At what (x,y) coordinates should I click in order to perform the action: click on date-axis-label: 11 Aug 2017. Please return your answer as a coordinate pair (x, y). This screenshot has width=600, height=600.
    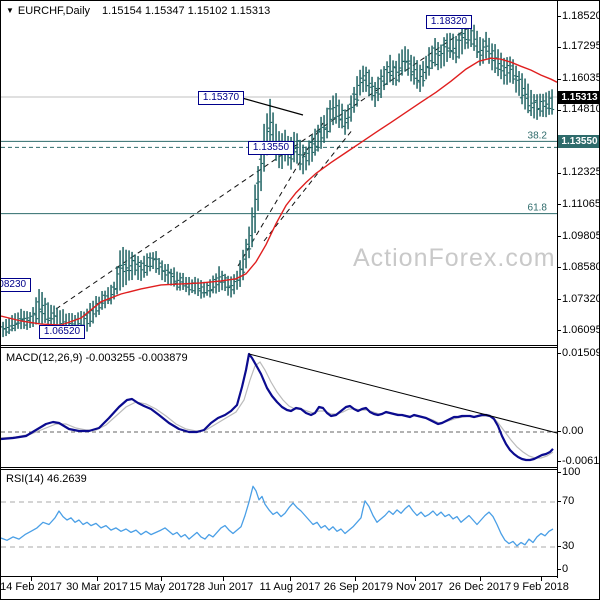
    Looking at the image, I should click on (290, 587).